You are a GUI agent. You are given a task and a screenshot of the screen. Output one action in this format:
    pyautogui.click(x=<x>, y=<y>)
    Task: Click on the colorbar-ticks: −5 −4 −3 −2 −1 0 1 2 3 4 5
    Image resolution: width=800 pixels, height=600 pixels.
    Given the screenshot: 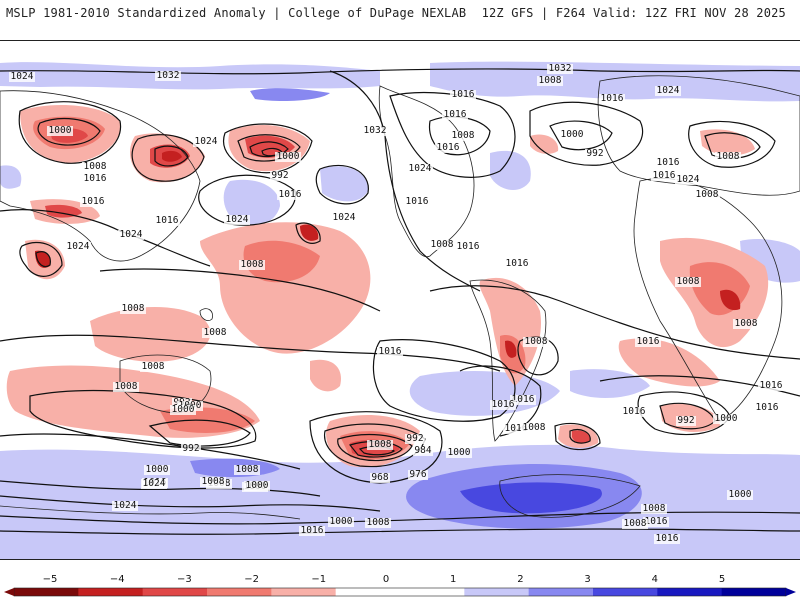 What is the action you would take?
    pyautogui.click(x=384, y=579)
    